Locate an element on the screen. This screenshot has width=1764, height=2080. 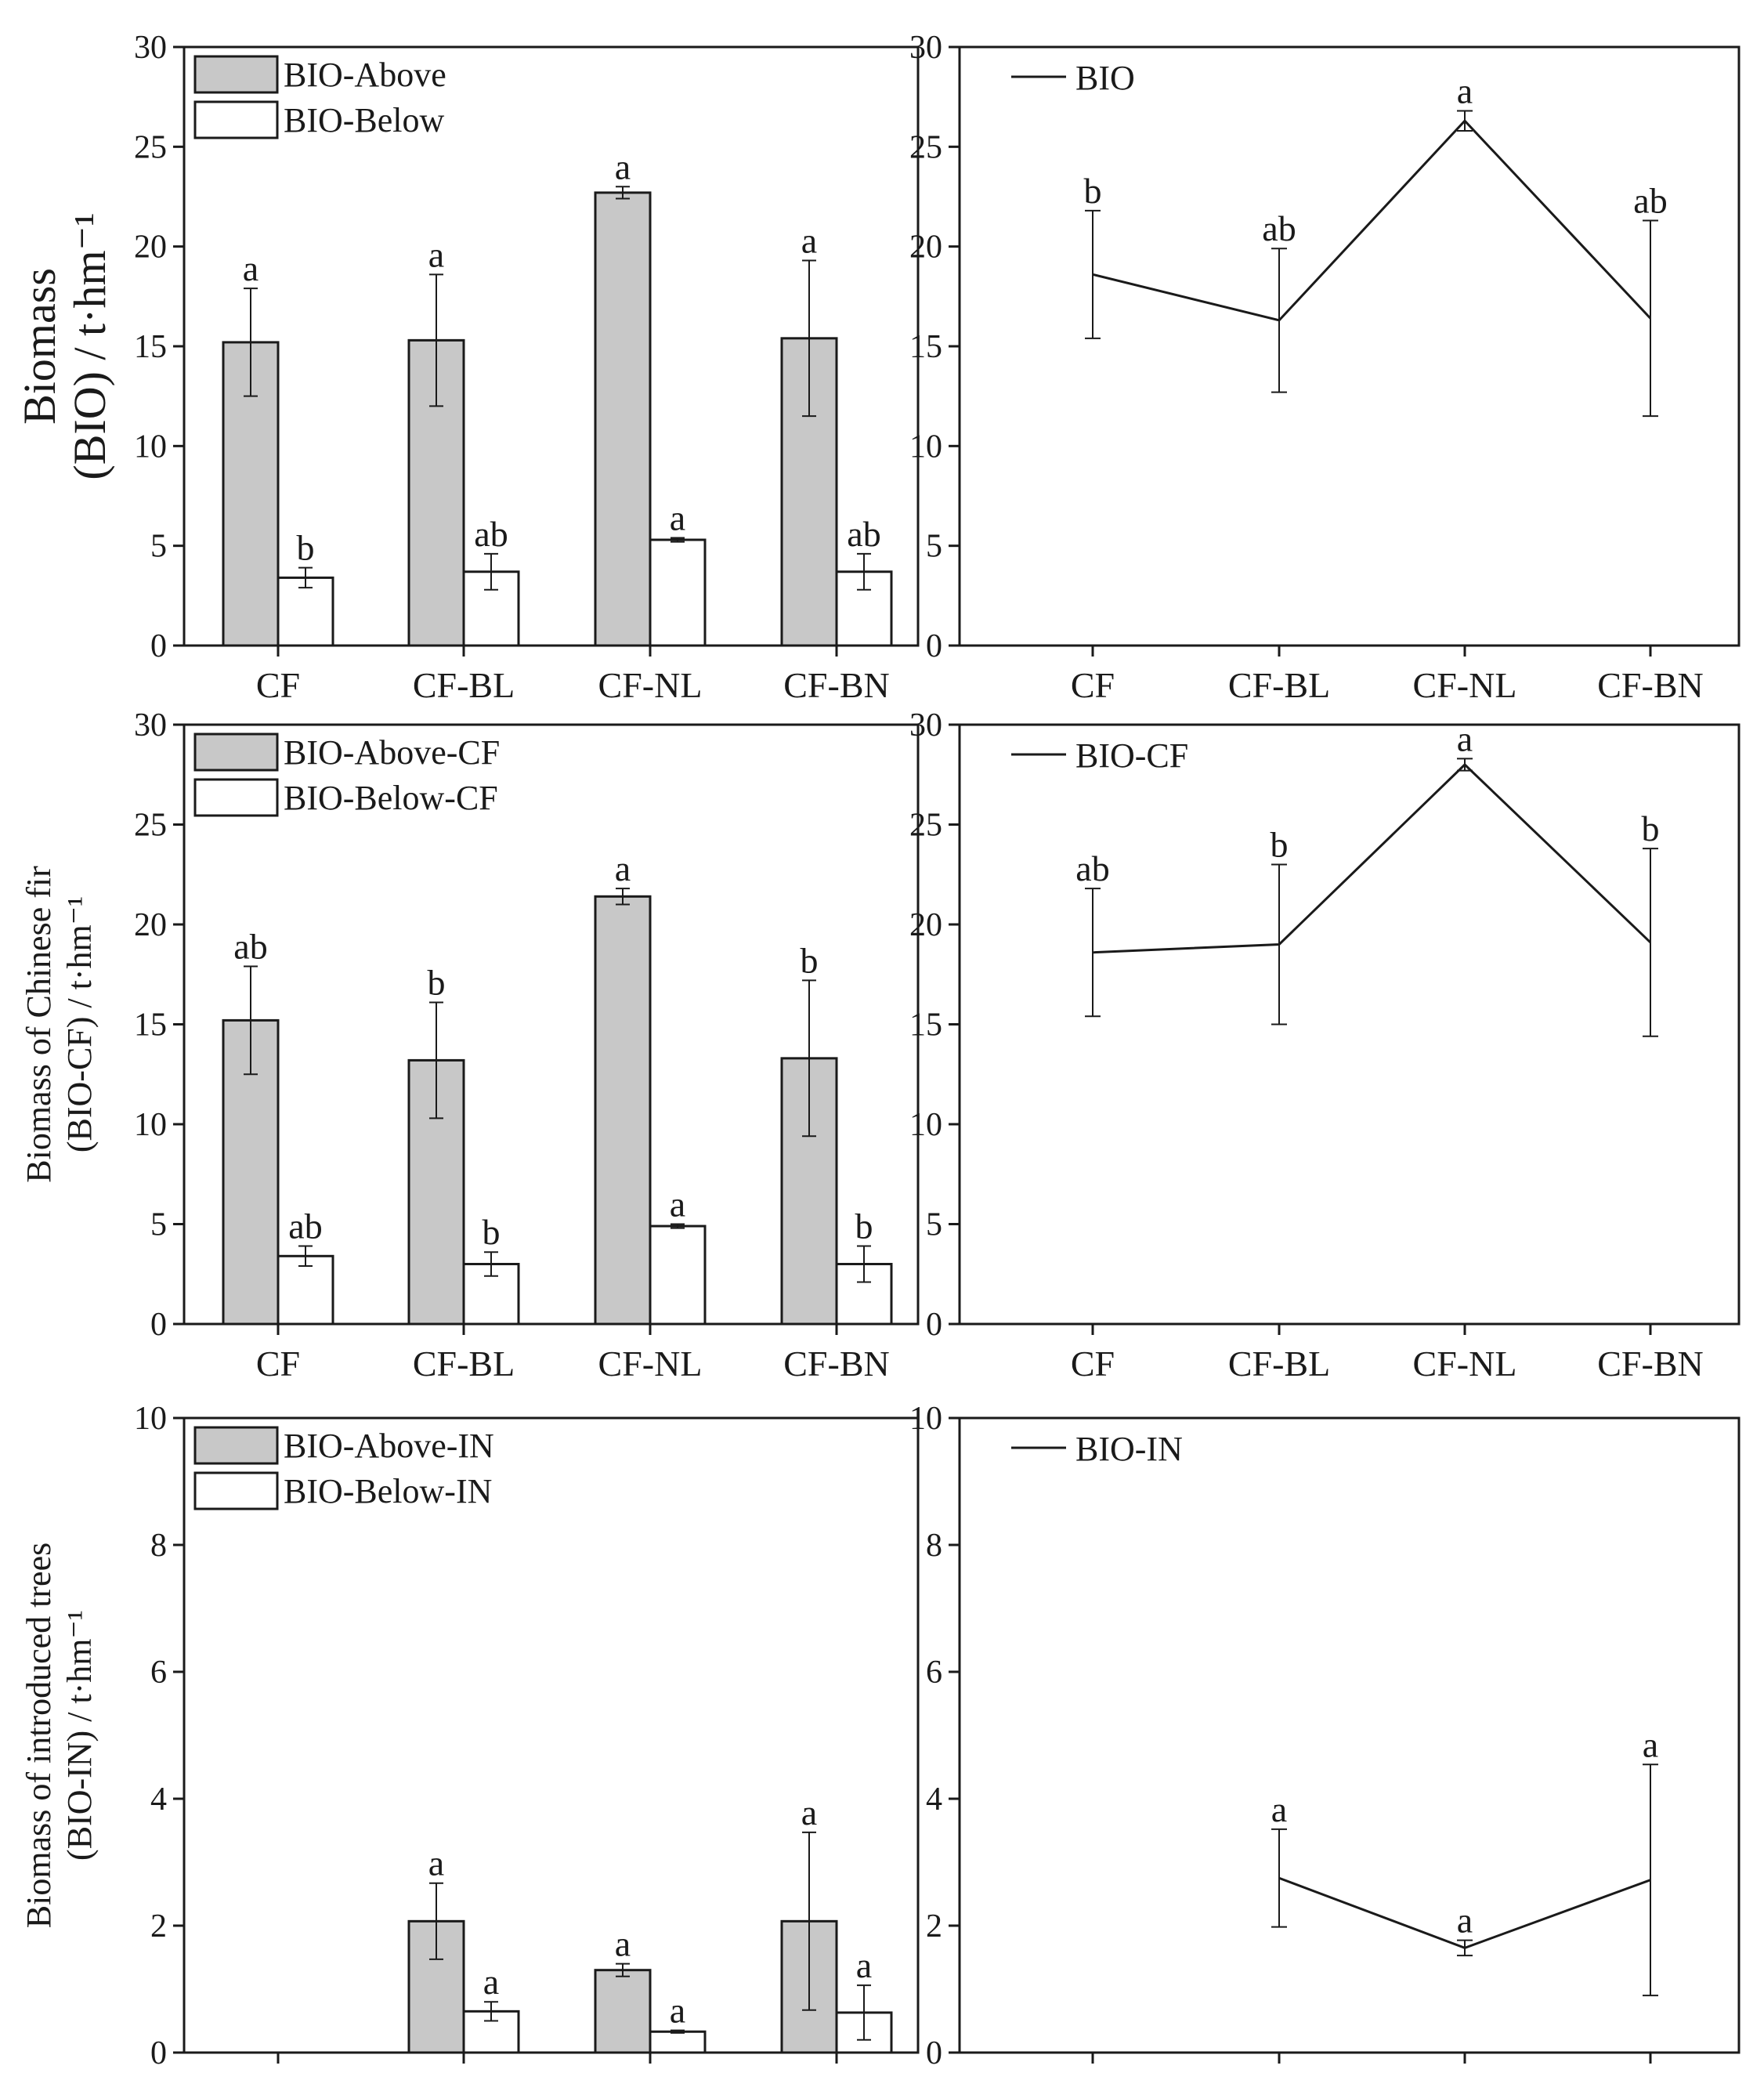
y-axis-title: (BIO-CF) / t·hm⁻¹ is located at coordinates (79, 1024).